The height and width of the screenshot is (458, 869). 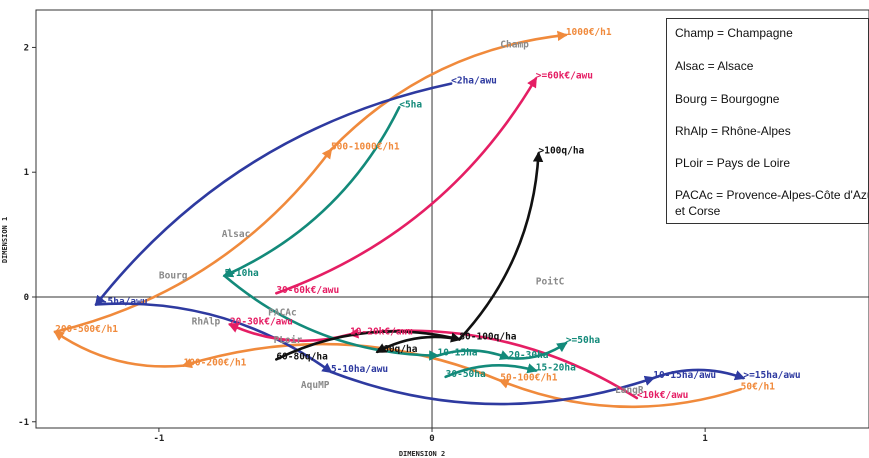 What do you see at coordinates (714, 66) in the screenshot?
I see `legend-entry-alsace: Alsac = Alsace` at bounding box center [714, 66].